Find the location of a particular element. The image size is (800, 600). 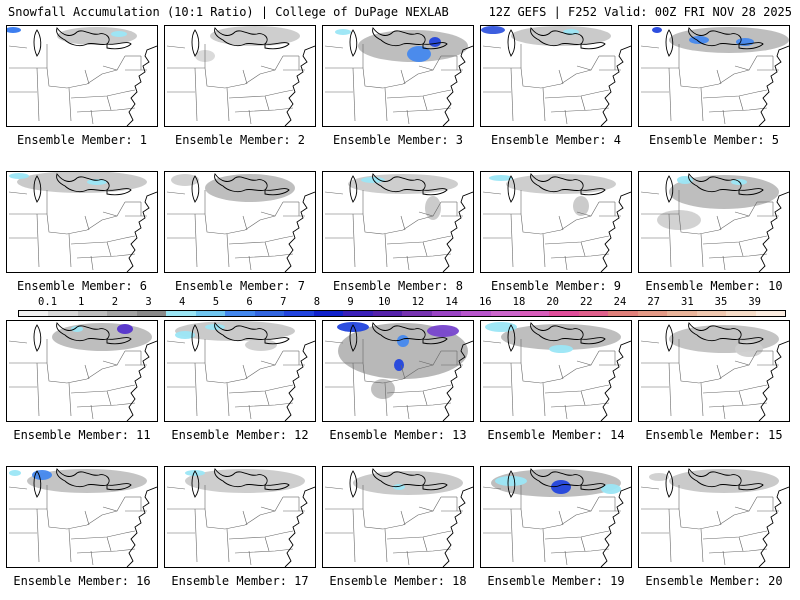

ensemble-member-label: Ensemble Member: 19 is located at coordinates (556, 581).